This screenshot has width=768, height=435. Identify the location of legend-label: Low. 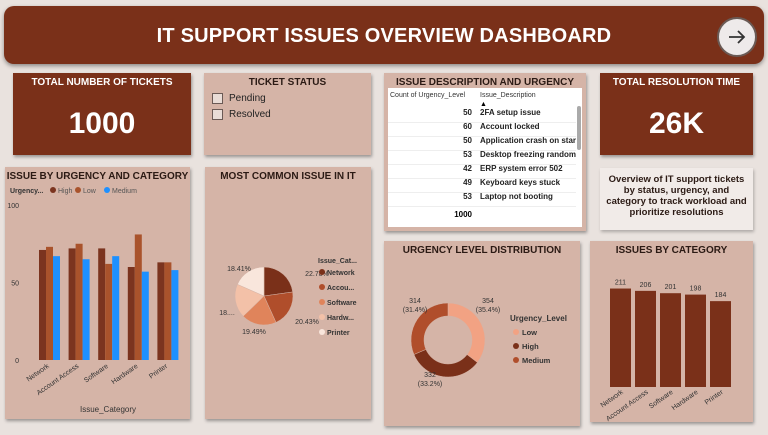
(529, 332).